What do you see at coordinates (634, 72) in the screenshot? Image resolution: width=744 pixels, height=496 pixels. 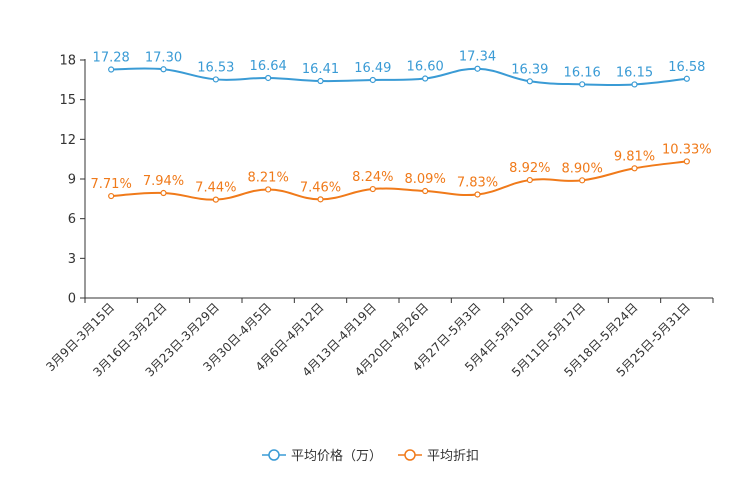 I see `data-label: 16.15` at bounding box center [634, 72].